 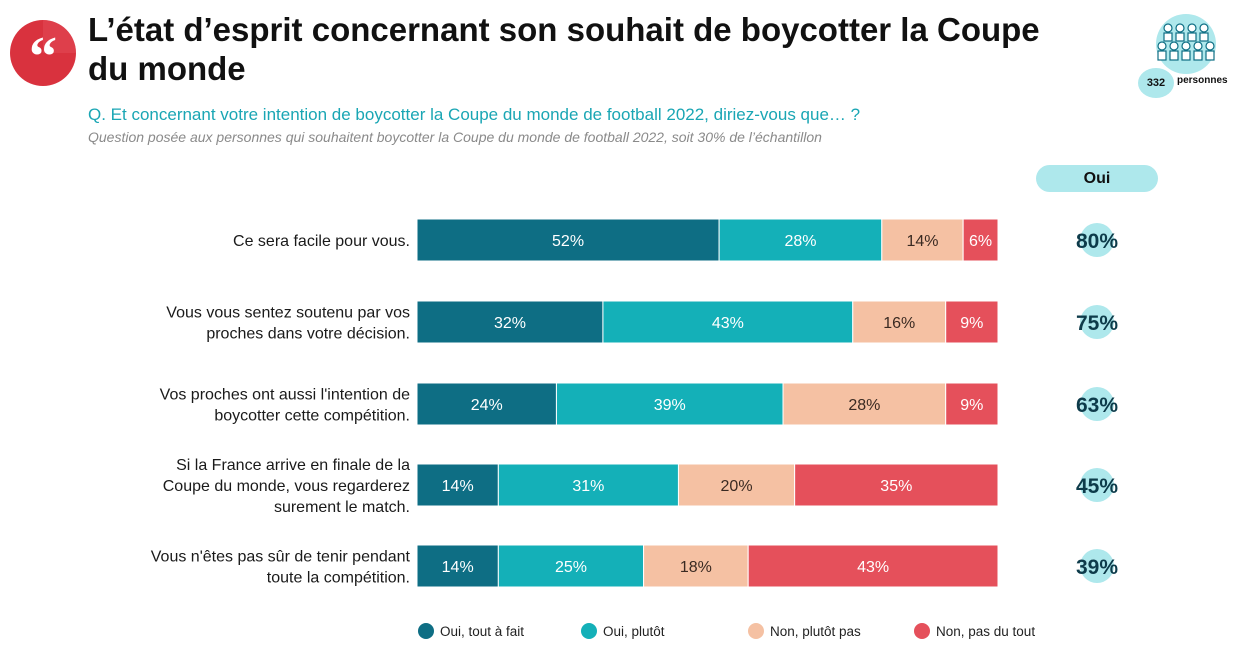 What do you see at coordinates (815, 631) in the screenshot?
I see `legend-label: Non, plutôt pas` at bounding box center [815, 631].